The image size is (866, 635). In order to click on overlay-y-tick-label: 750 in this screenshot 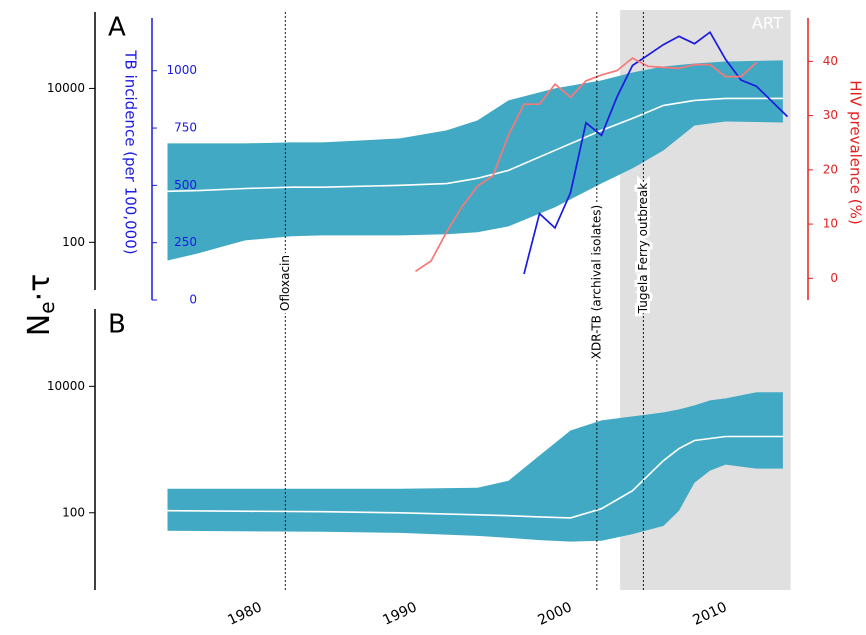, I will do `click(185, 128)`.